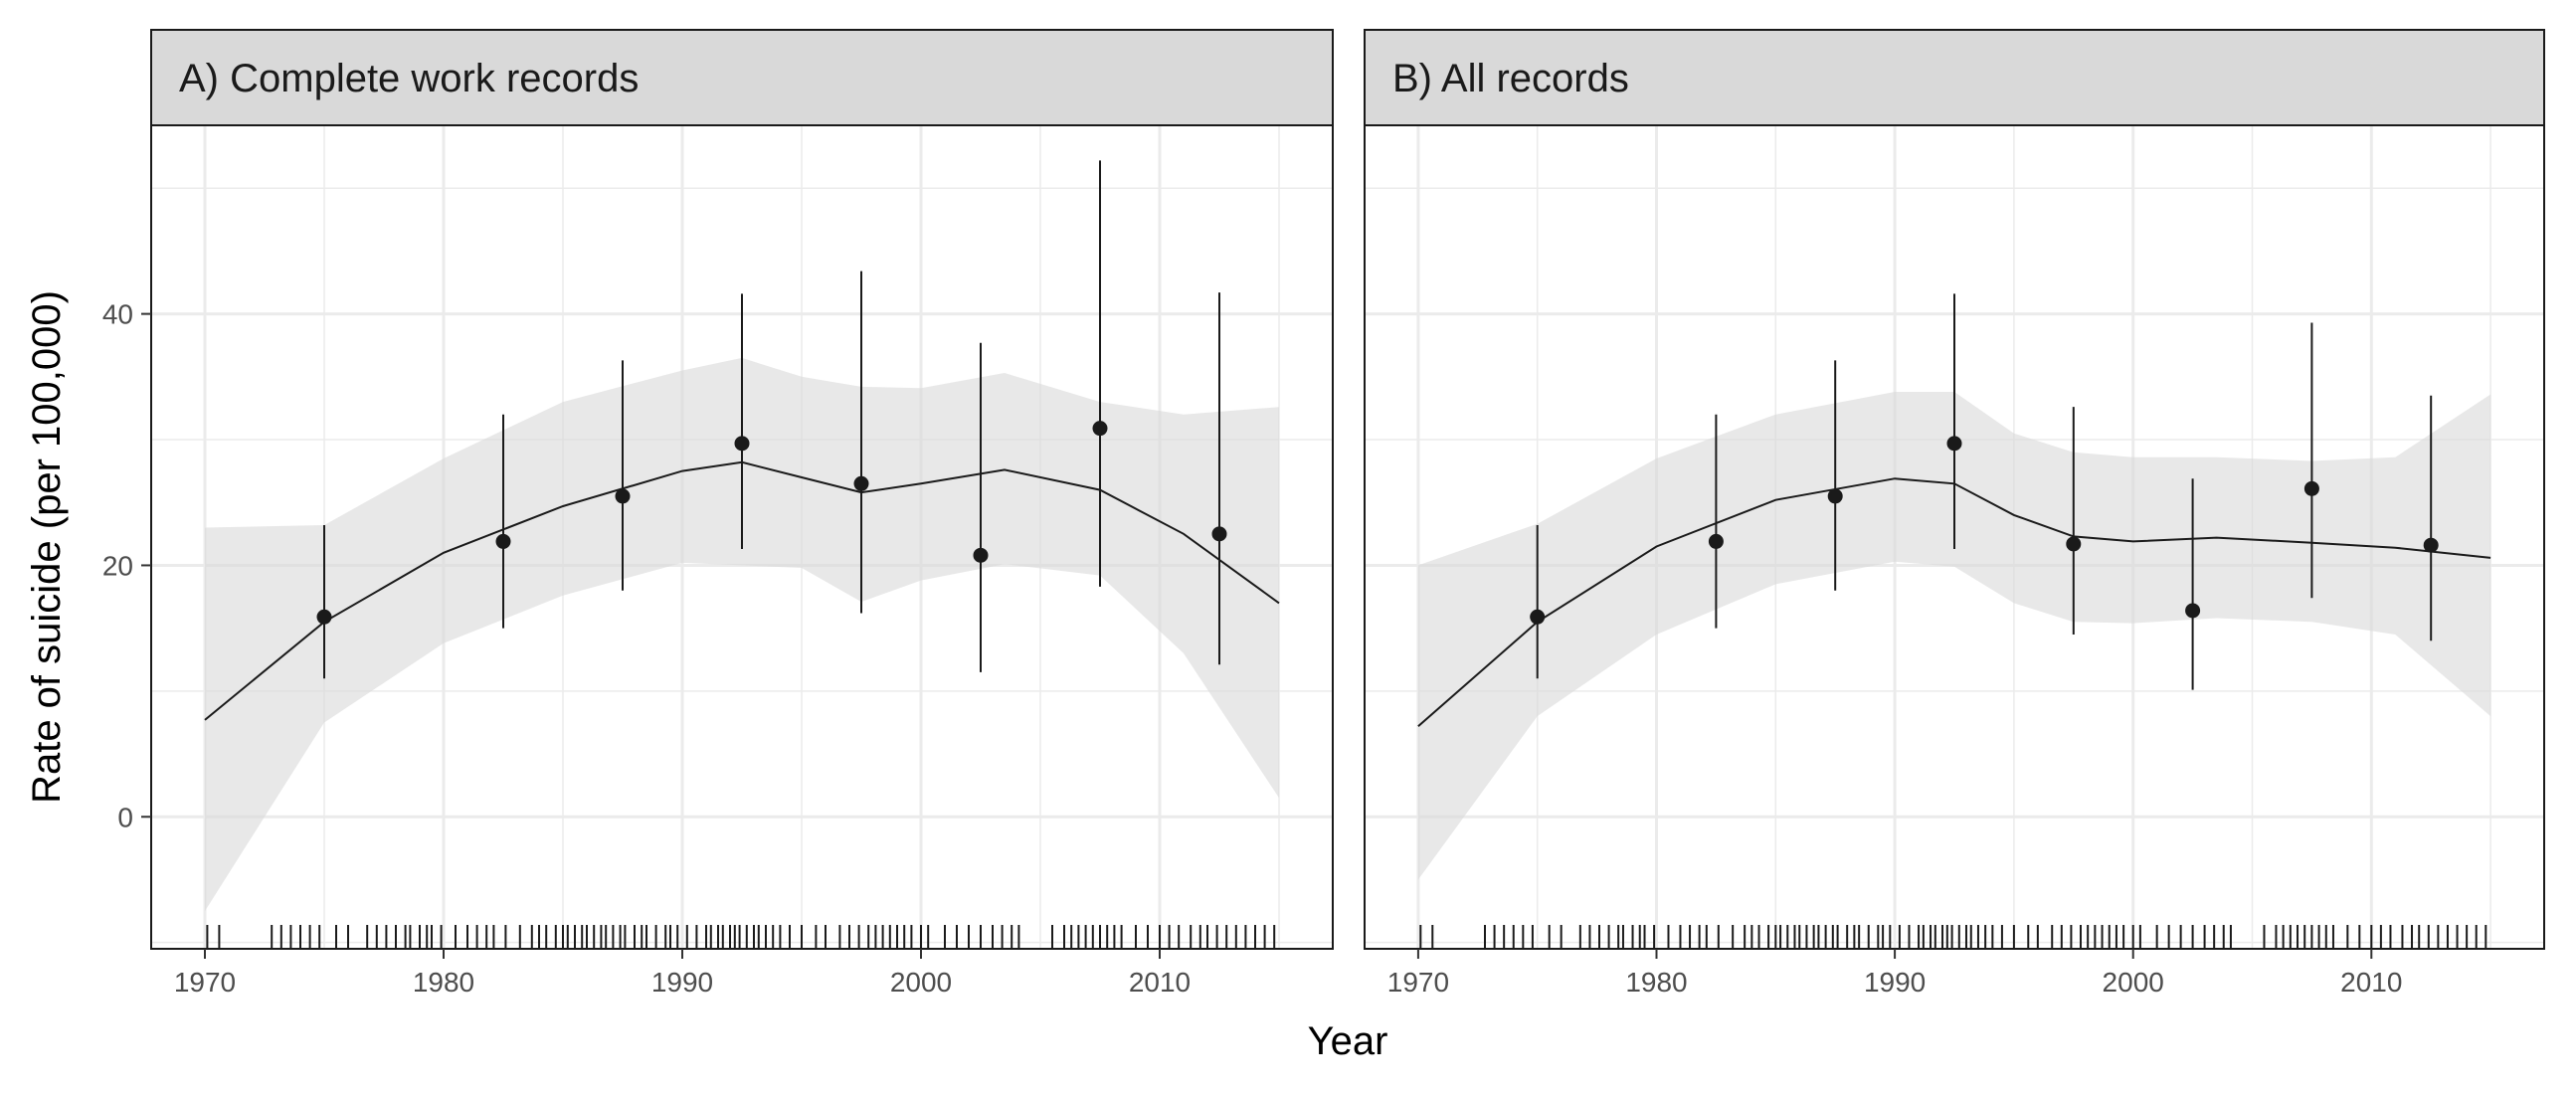 The image size is (2576, 1094). I want to click on y-tick-label: 20, so click(117, 565).